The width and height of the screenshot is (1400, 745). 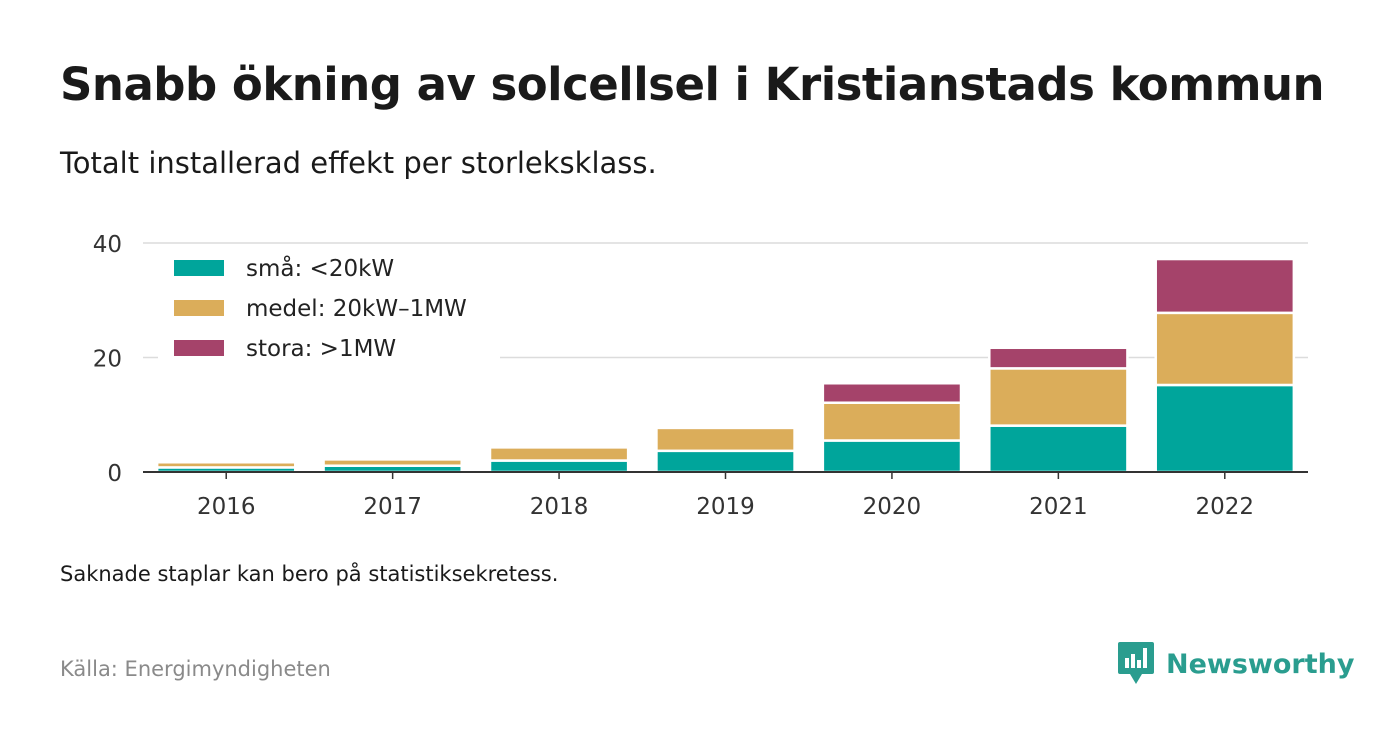 I want to click on brand-name: Newsworthy, so click(x=1260, y=664).